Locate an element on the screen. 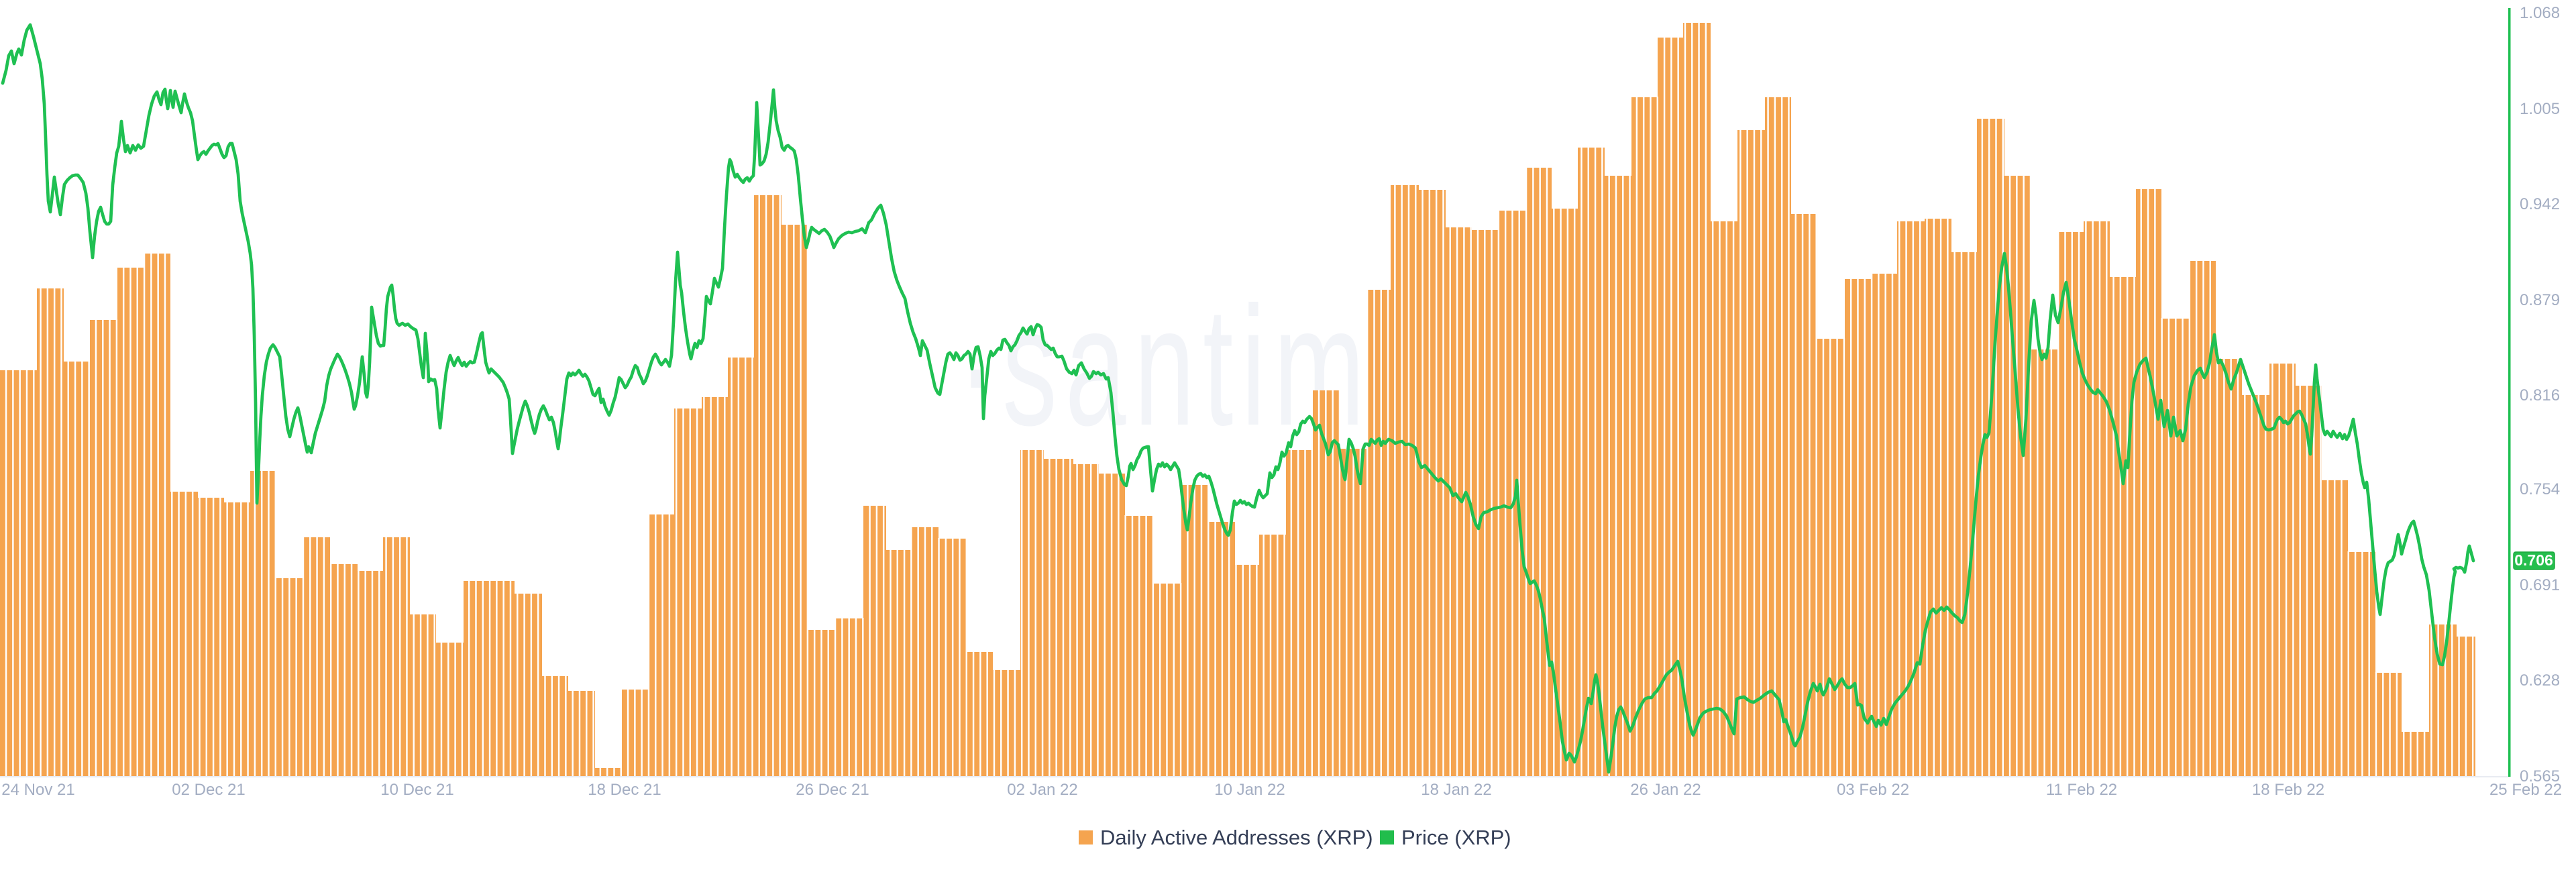 This screenshot has height=872, width=2576. svg-text: 25 Feb 22 is located at coordinates (2525, 790).